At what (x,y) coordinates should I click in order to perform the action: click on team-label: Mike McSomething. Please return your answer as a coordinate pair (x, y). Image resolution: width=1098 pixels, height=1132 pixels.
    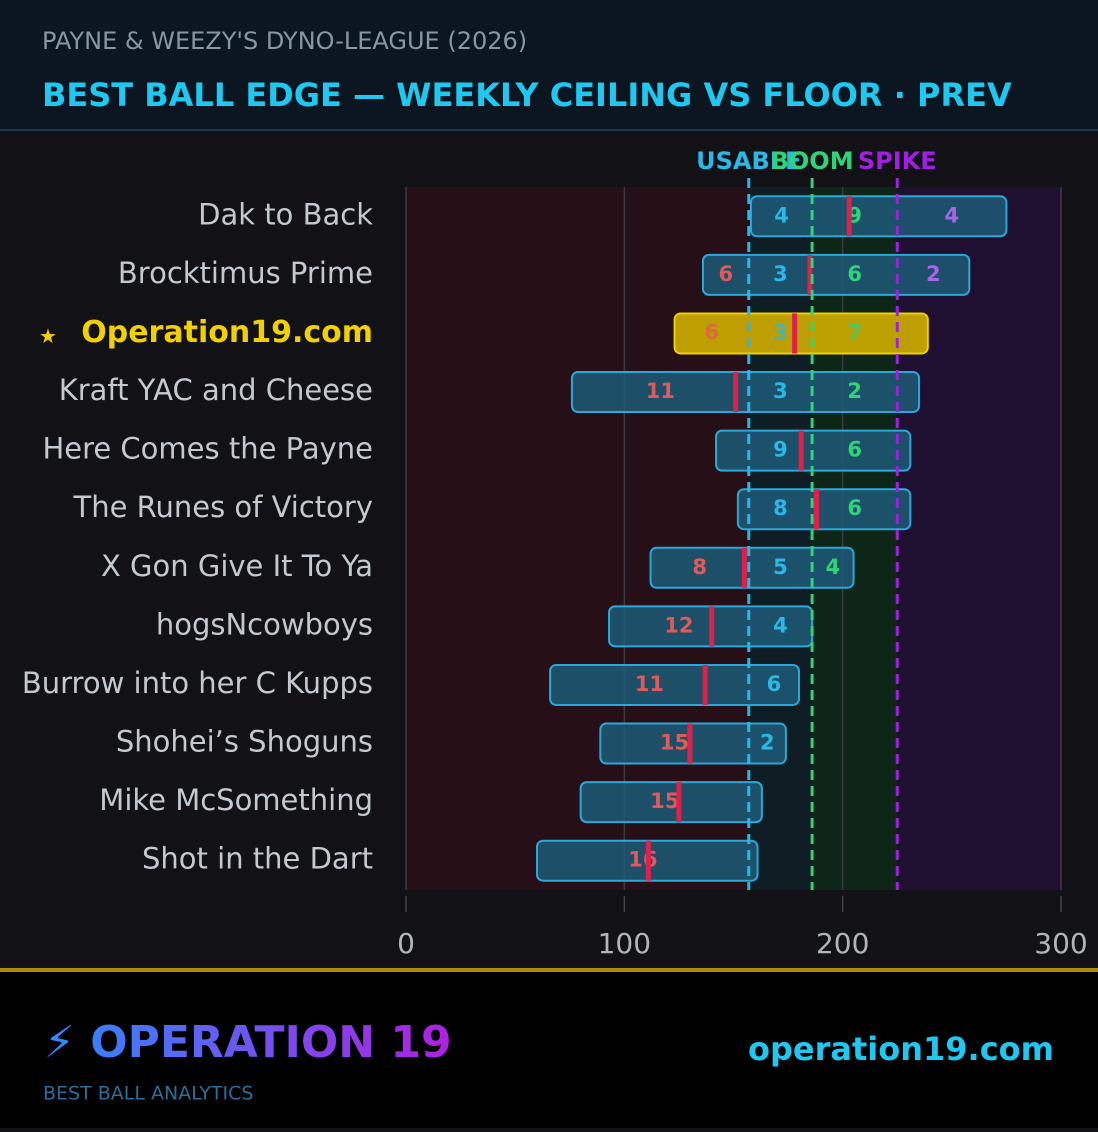
    Looking at the image, I should click on (236, 800).